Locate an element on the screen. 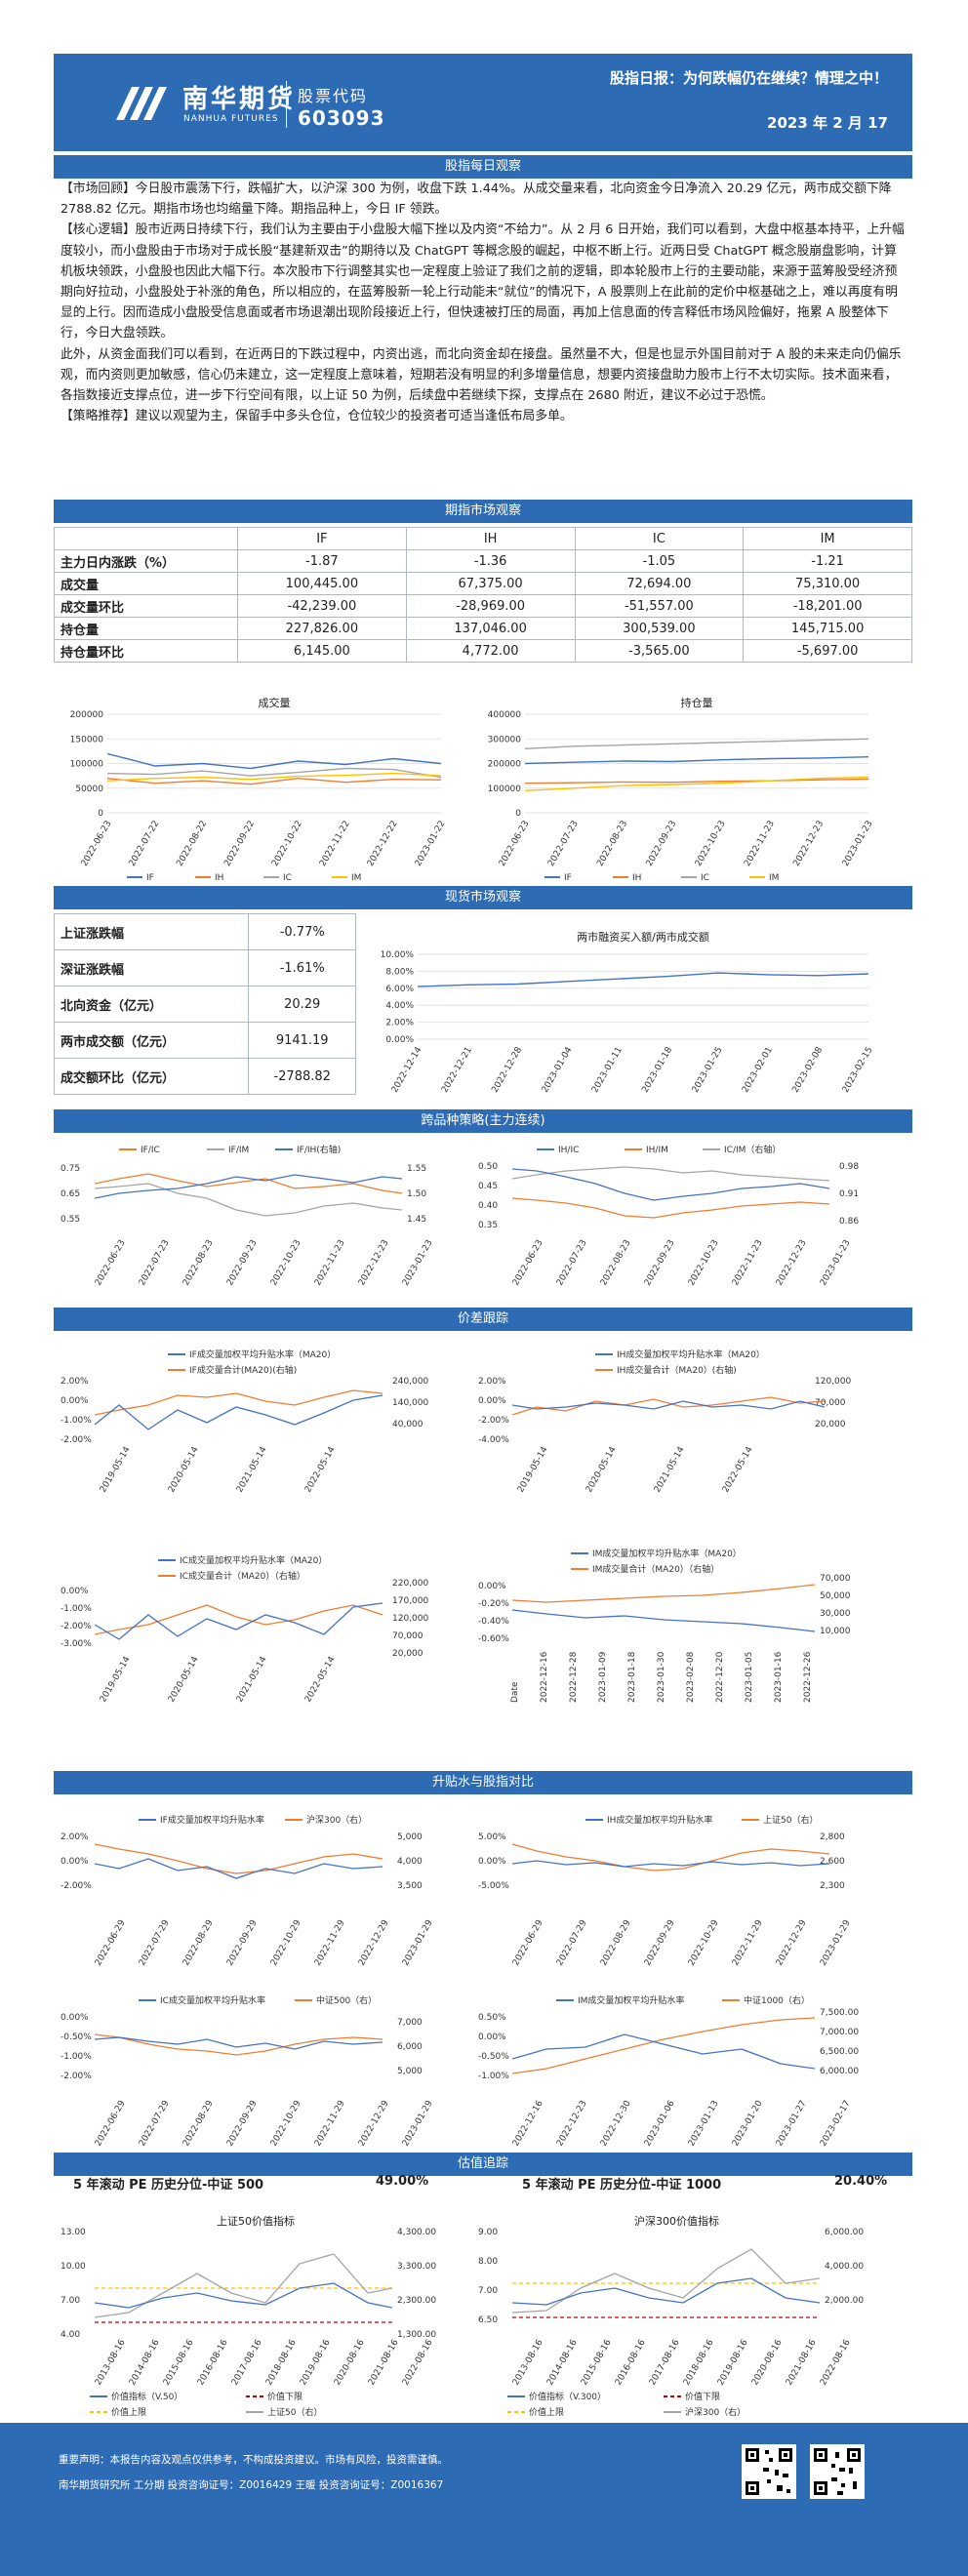  header-ih: IH is located at coordinates (490, 538).